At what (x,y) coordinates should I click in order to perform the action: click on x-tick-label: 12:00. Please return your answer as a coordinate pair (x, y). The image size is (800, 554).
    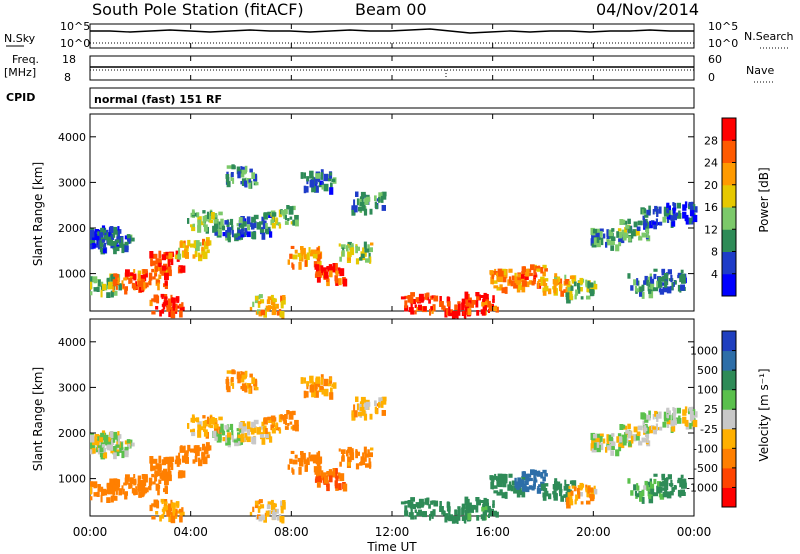
    Looking at the image, I should click on (392, 532).